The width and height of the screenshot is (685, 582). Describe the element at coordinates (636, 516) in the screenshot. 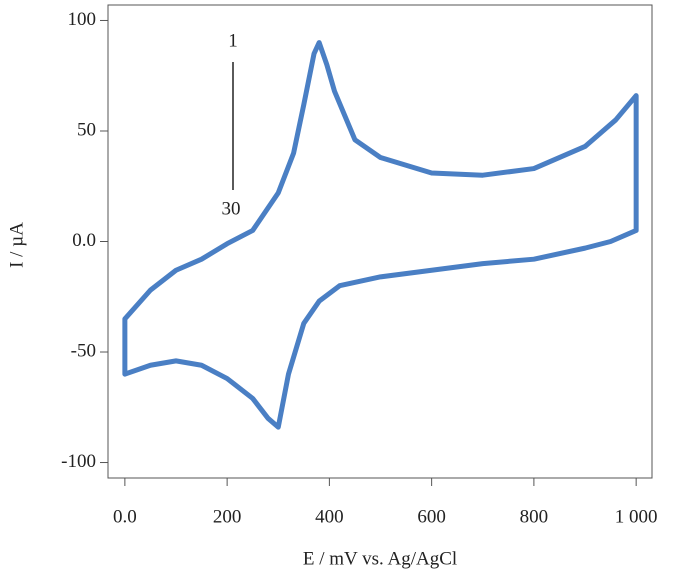

I see `x-tick-label: 1 000` at that location.